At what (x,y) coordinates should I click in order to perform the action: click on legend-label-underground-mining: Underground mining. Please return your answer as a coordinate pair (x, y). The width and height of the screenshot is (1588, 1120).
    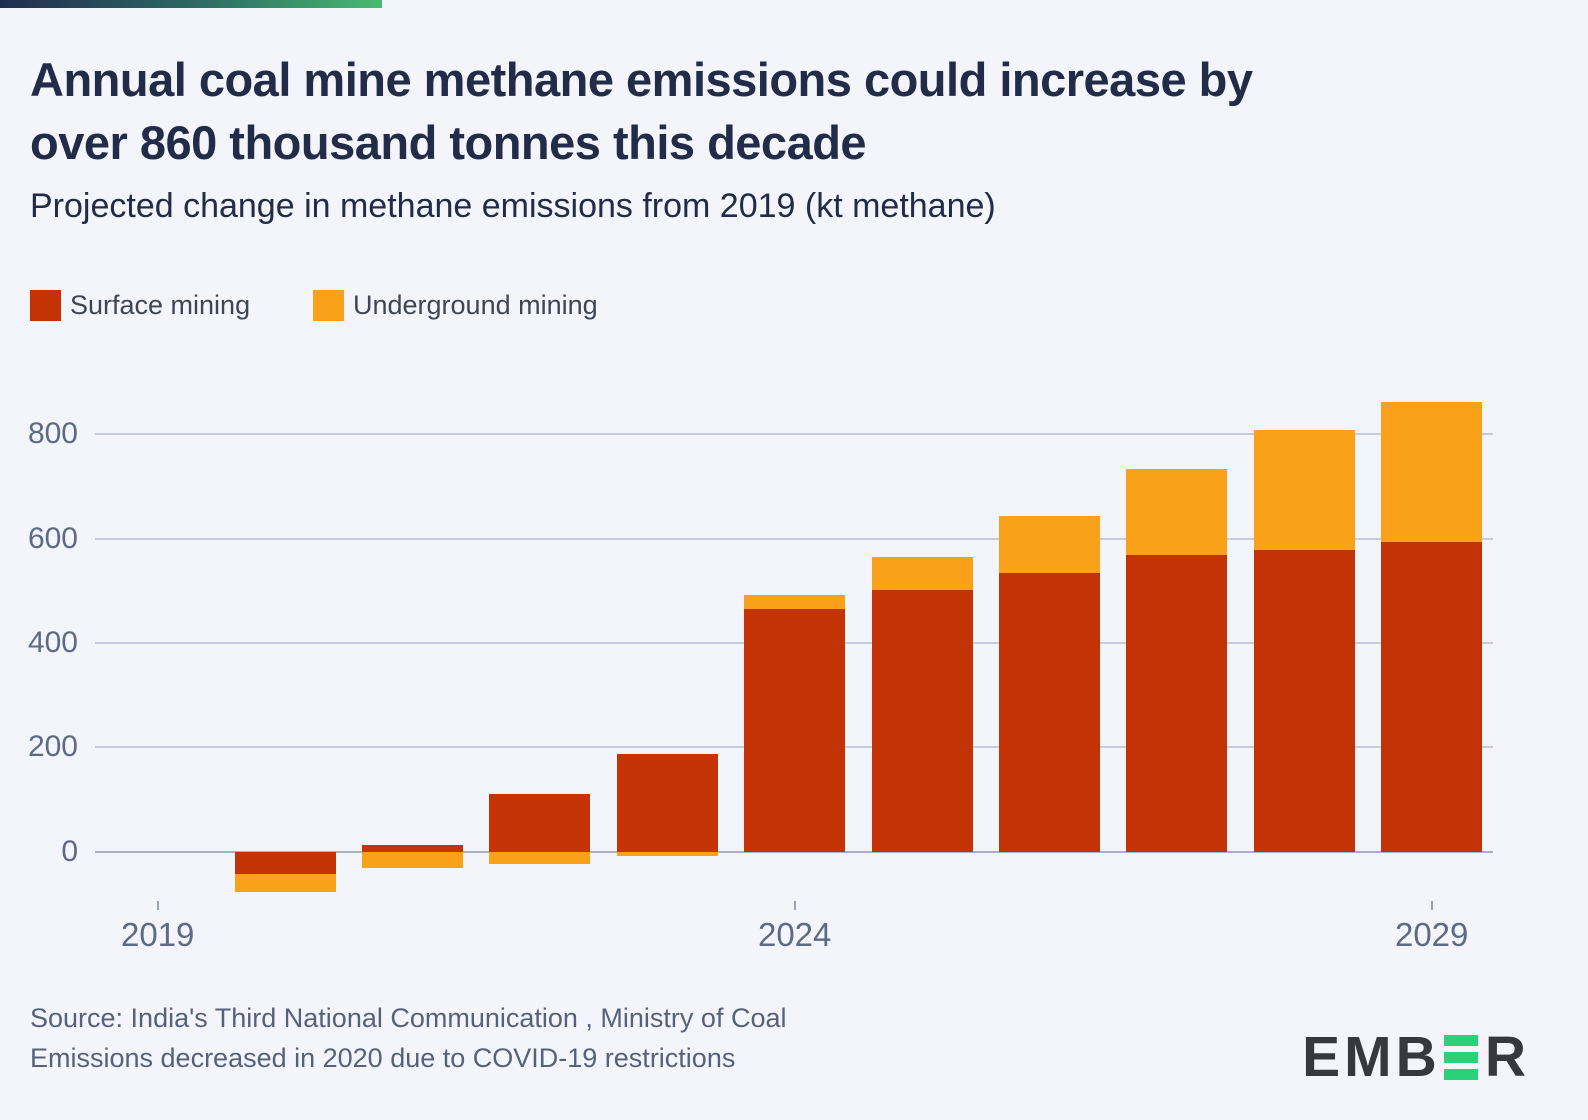
    Looking at the image, I should click on (475, 305).